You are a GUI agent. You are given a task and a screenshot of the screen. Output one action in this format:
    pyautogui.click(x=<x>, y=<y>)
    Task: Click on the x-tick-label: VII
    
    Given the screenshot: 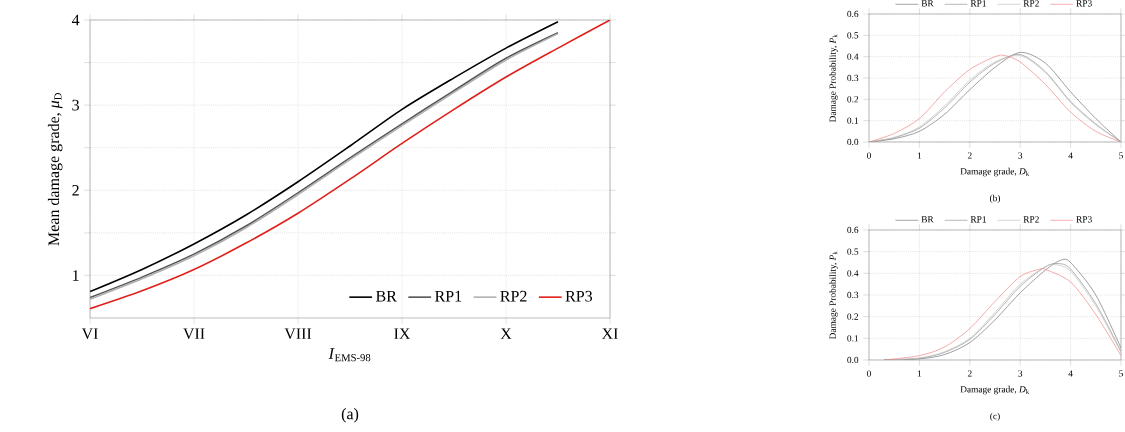 What is the action you would take?
    pyautogui.click(x=194, y=334)
    